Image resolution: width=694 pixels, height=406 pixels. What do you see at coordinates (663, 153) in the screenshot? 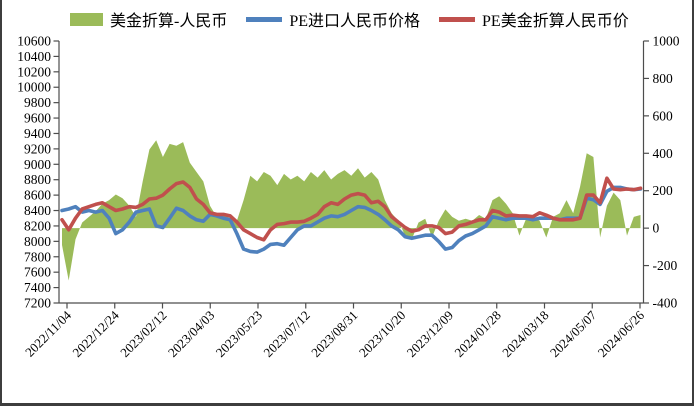
I see `y-right-tick-label: 400` at bounding box center [663, 153].